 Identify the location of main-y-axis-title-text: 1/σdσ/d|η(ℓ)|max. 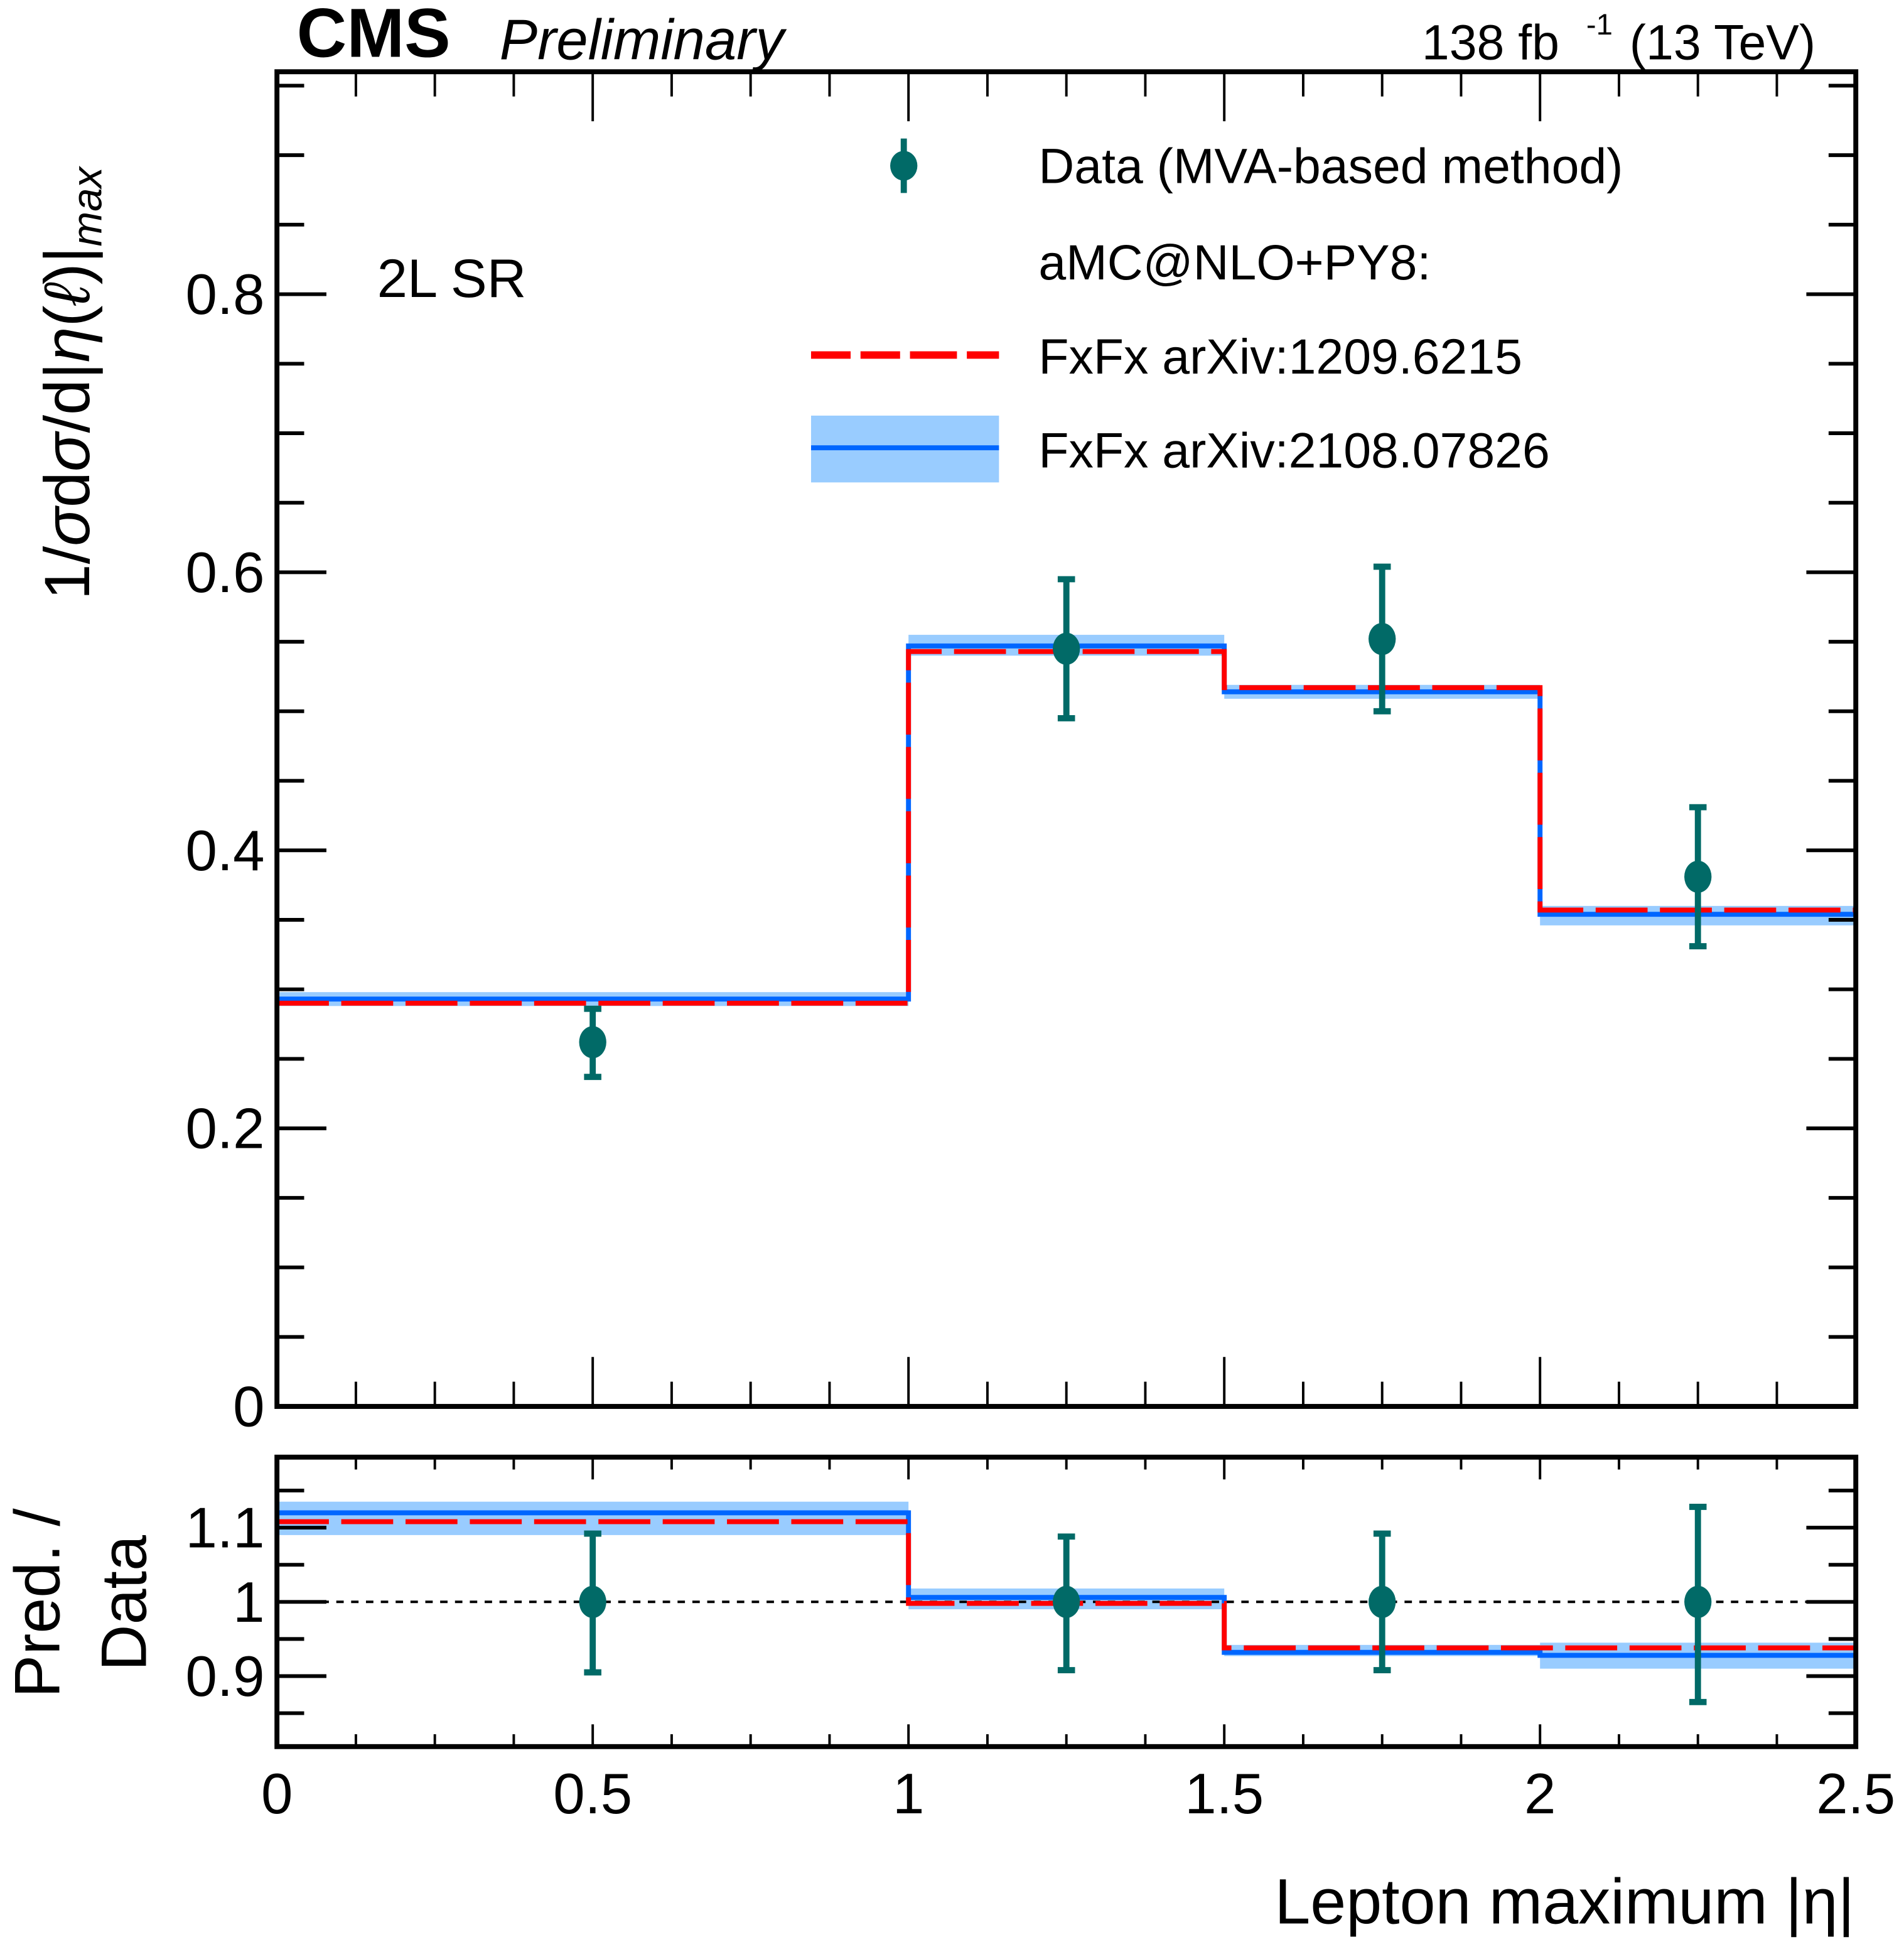
(71, 383).